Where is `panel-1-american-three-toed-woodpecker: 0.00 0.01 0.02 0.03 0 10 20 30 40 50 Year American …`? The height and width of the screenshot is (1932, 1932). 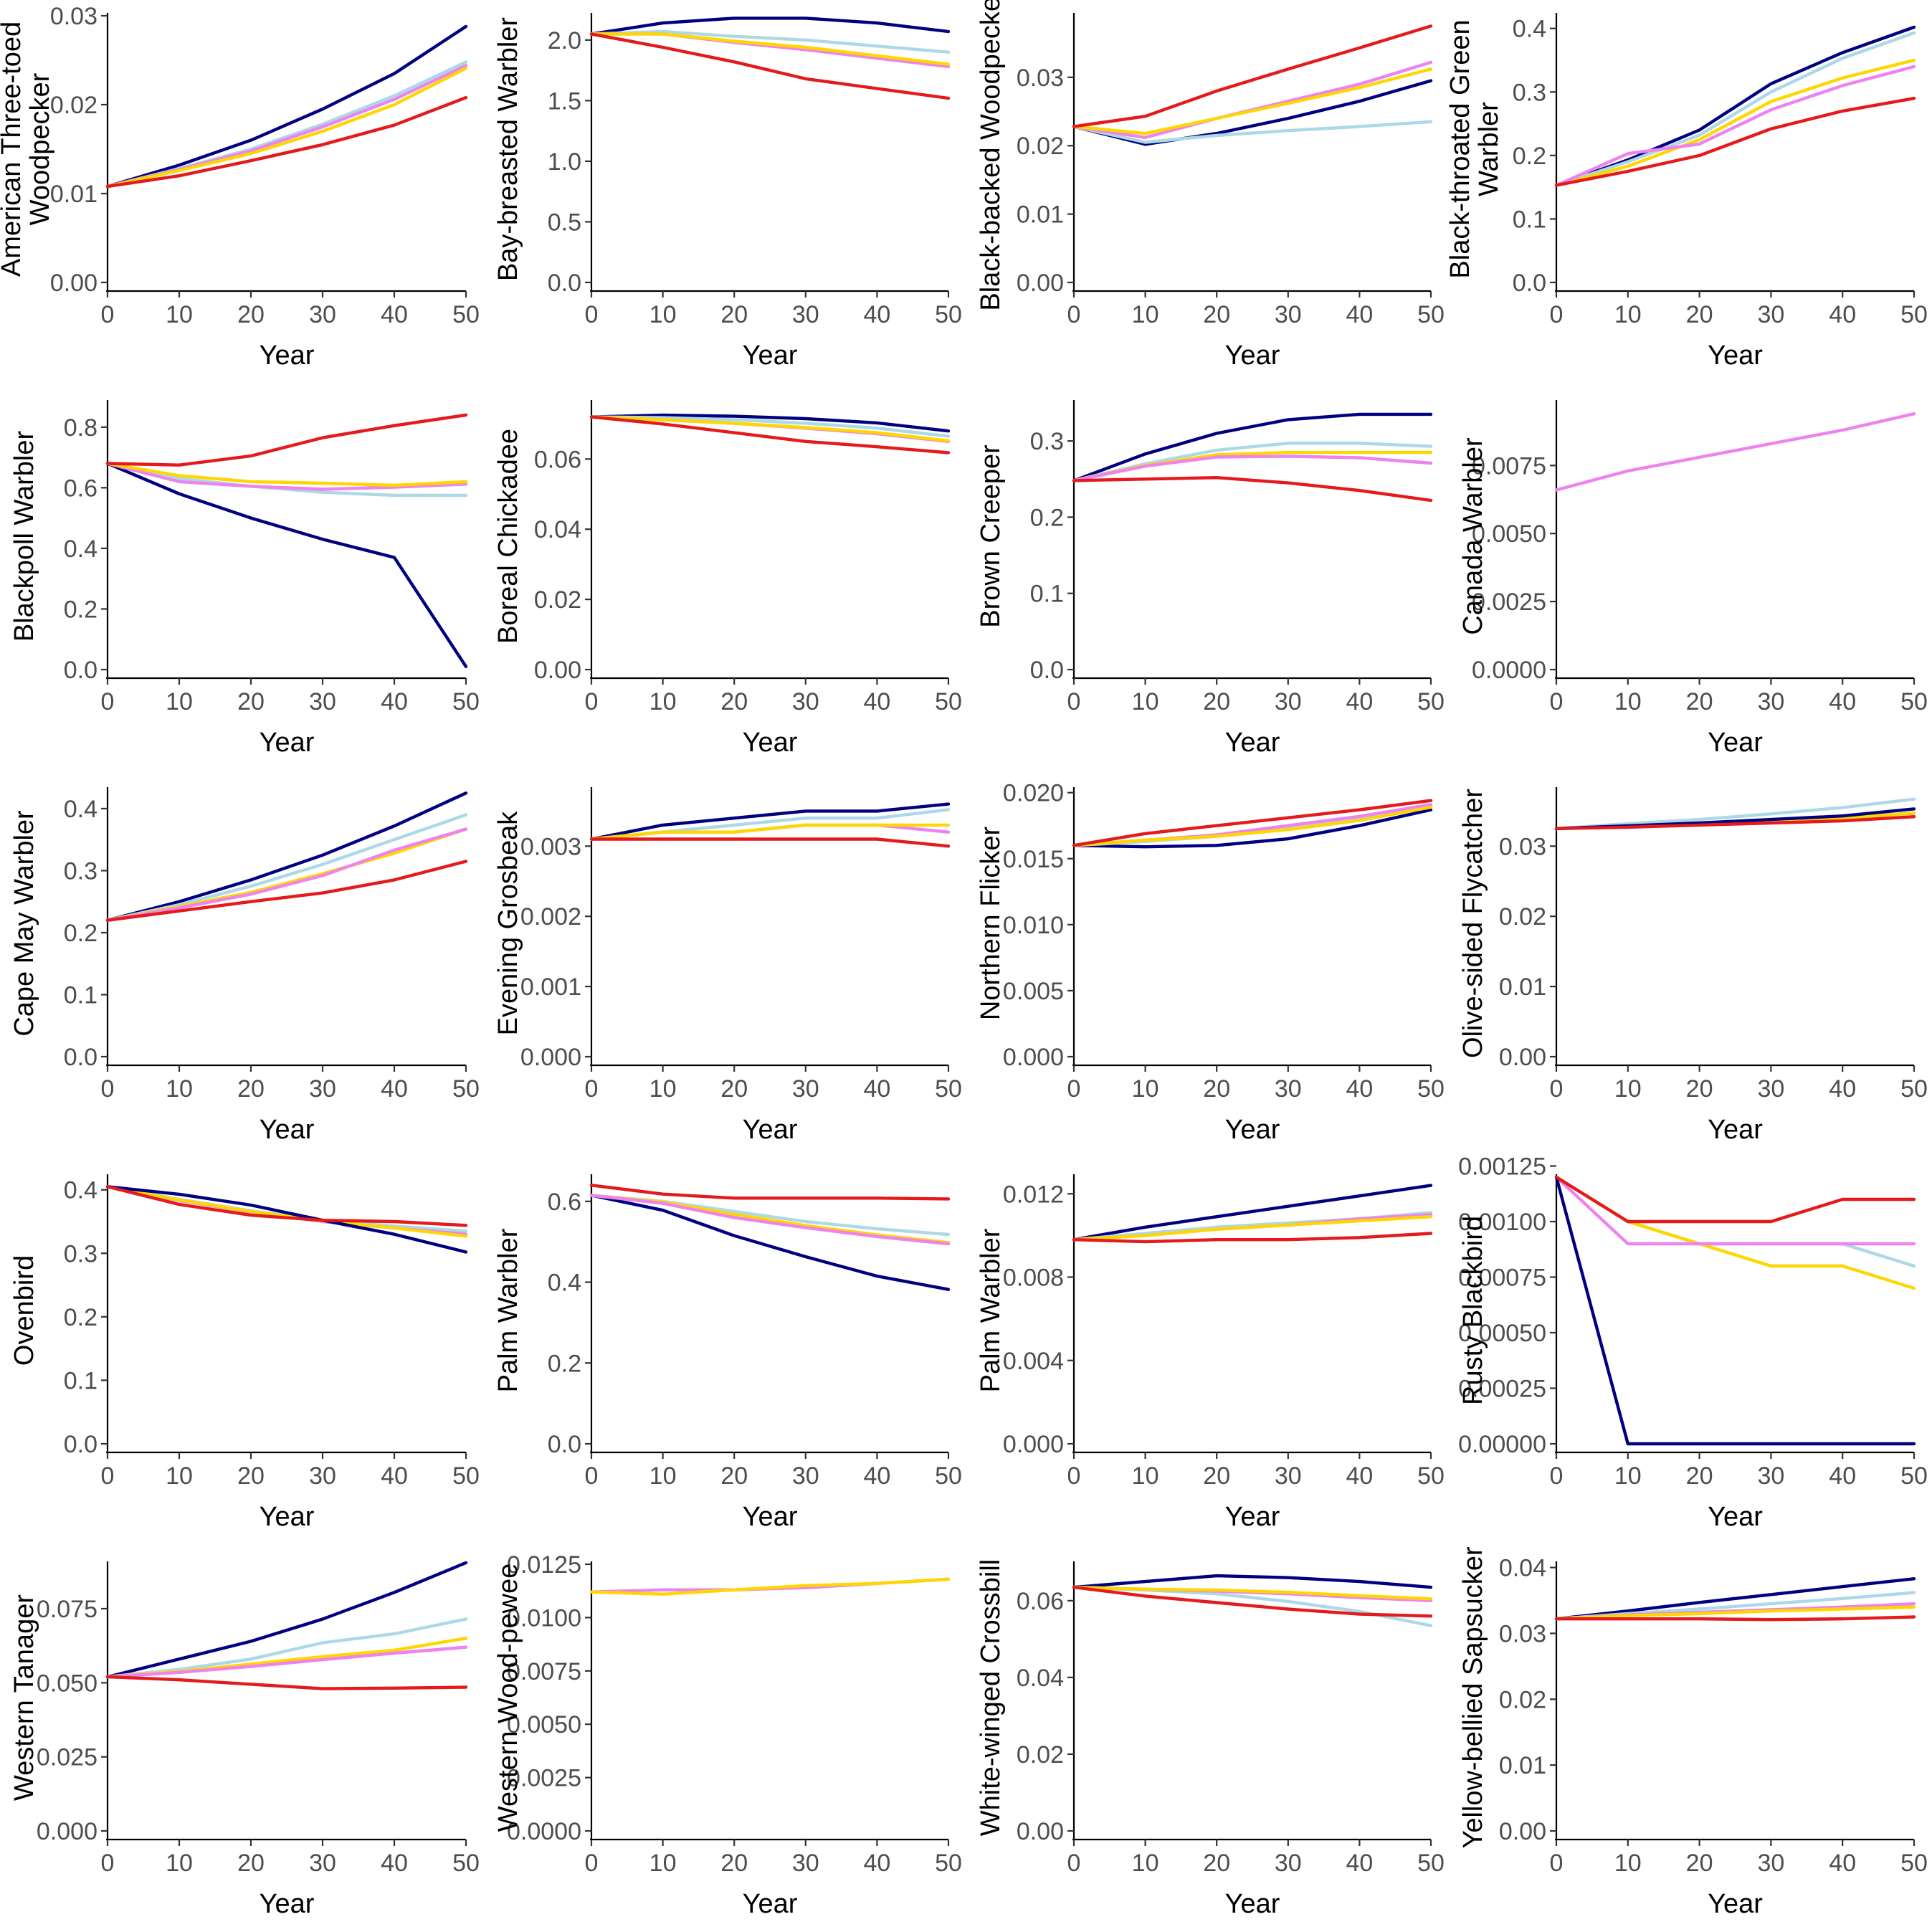
panel-1-american-three-toed-woodpecker: 0.00 0.01 0.02 0.03 0 10 20 30 40 50 Year American … is located at coordinates (240, 187).